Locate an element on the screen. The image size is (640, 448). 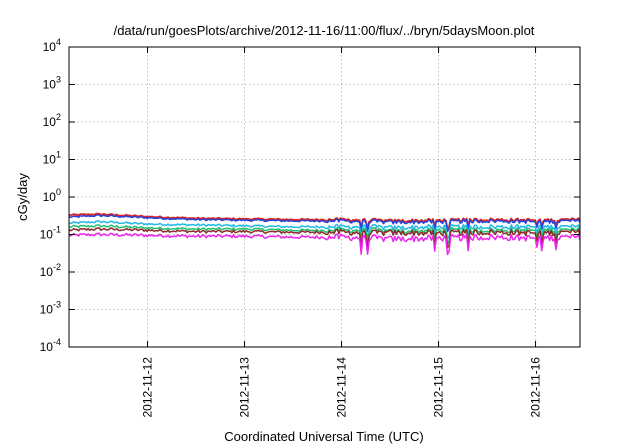
y-tick-label: 10⁰ is located at coordinates (52, 195).